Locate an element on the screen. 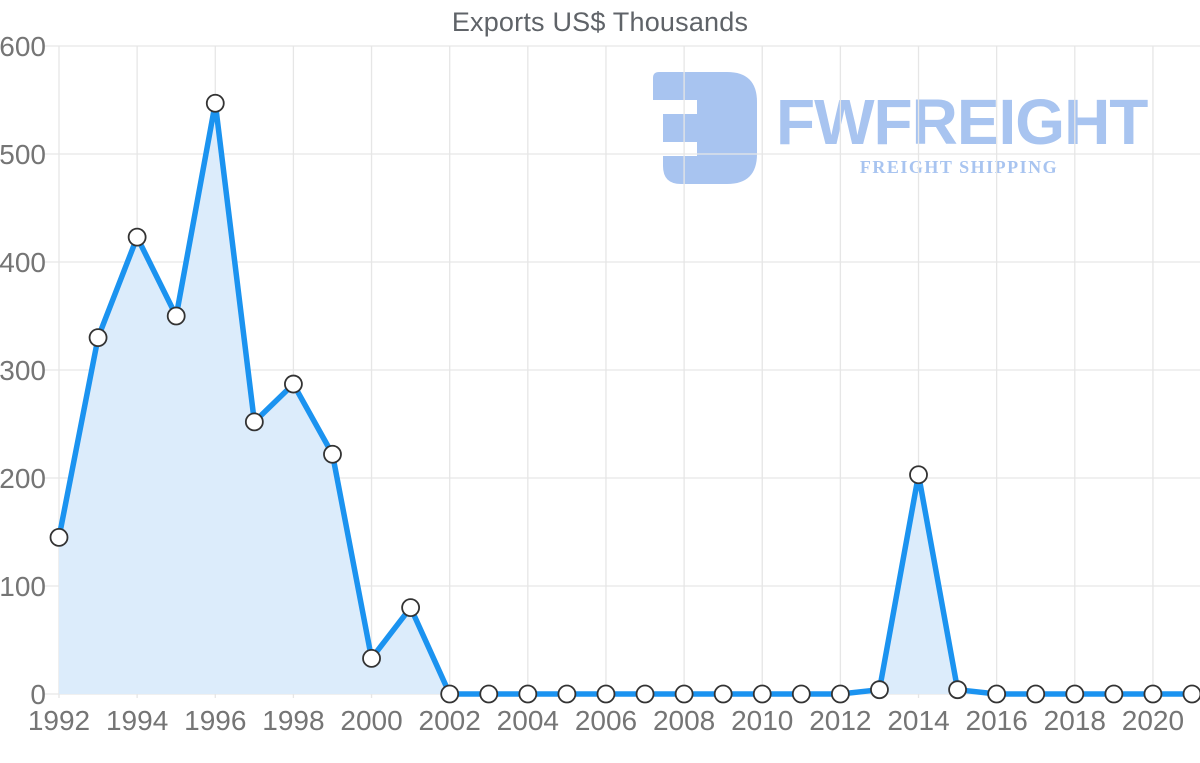 This screenshot has width=1200, height=763. brand-name: FWFREIGHT is located at coordinates (962, 122).